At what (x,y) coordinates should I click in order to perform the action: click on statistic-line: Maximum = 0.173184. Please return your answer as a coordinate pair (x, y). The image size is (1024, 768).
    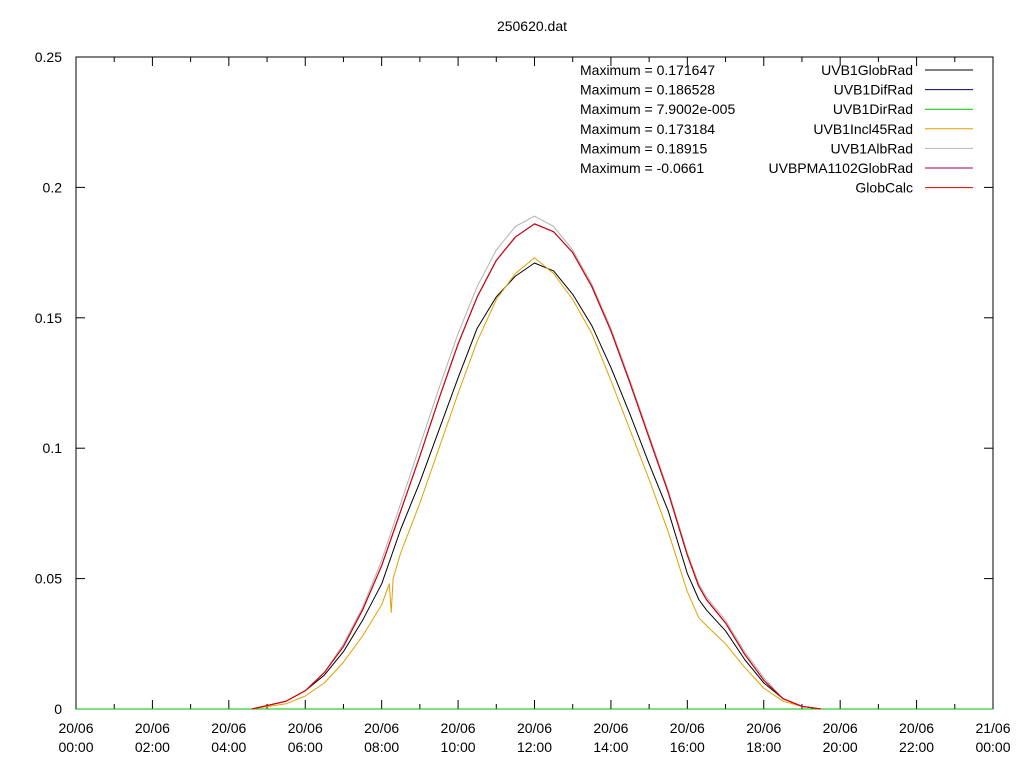
    Looking at the image, I should click on (647, 129).